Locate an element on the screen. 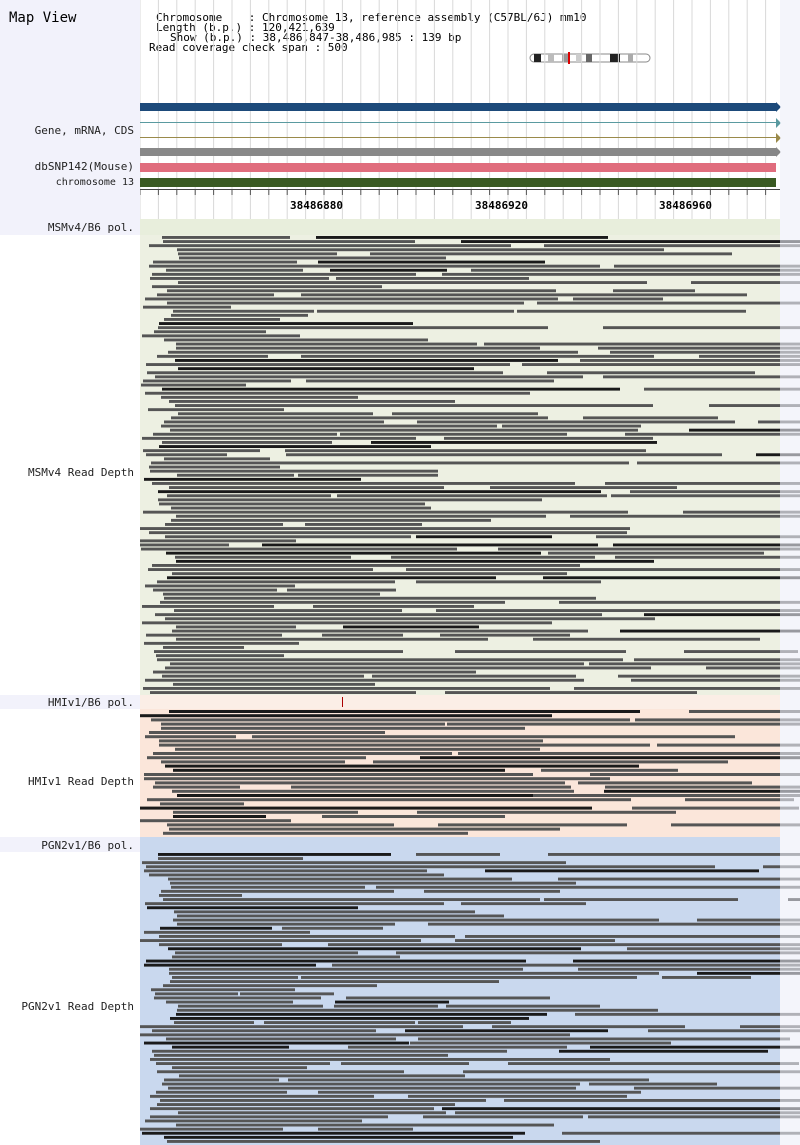  chrom-track-label: chromosome 13 is located at coordinates (94, 182).